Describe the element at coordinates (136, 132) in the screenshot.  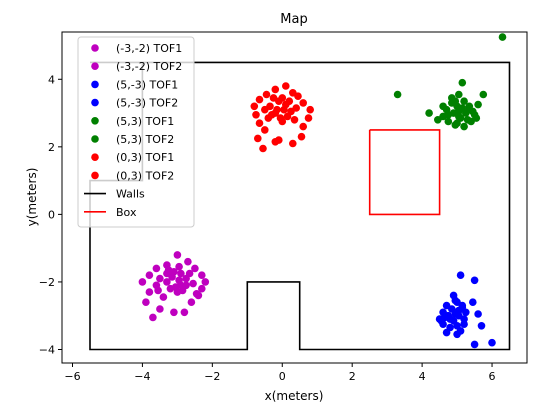
I see `legend-box` at that location.